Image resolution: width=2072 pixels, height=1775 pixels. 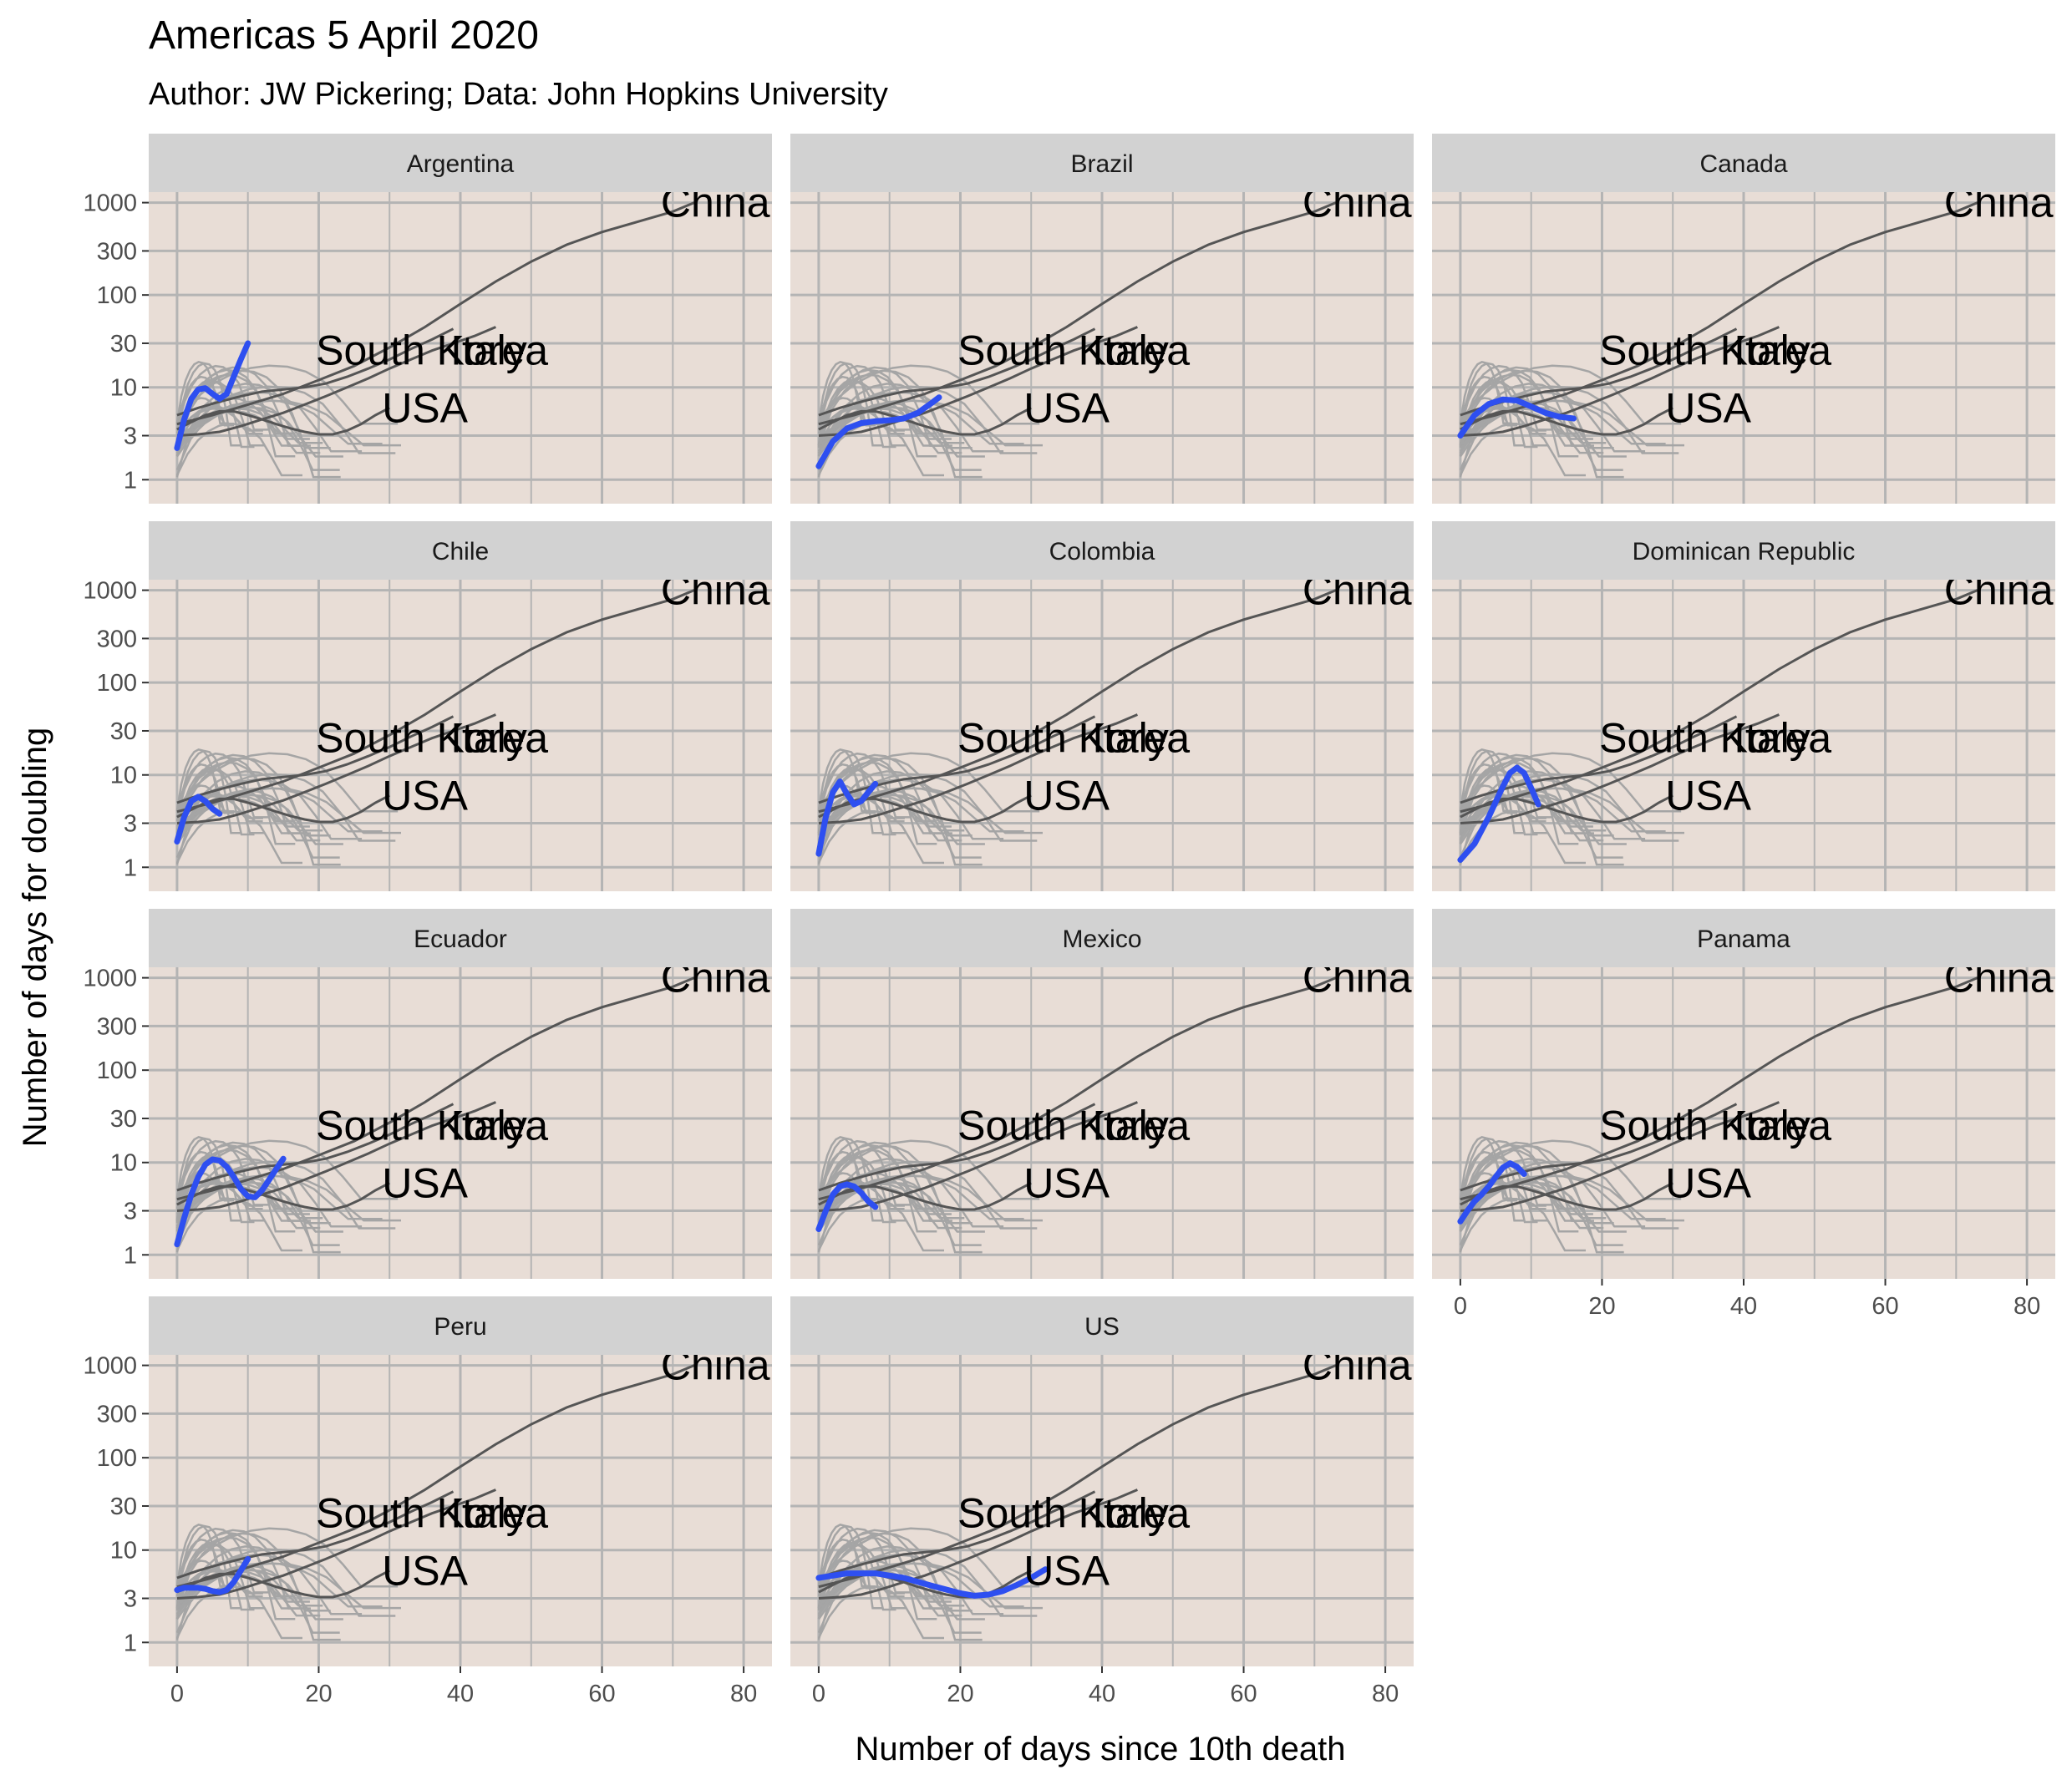 I want to click on y-tick-label: 3, so click(x=130, y=436).